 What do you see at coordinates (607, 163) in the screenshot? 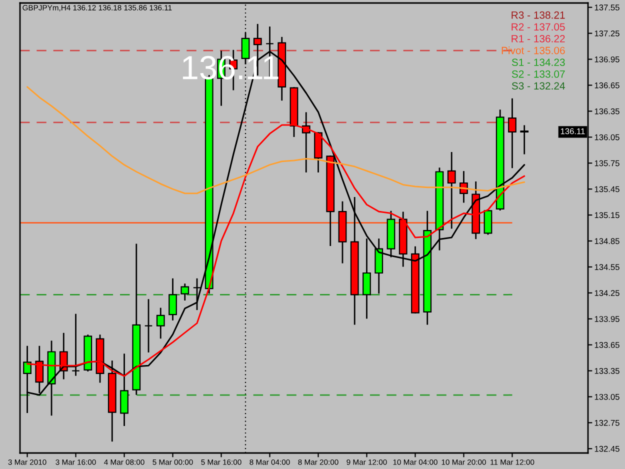
I see `y-tick-label: 135.75` at bounding box center [607, 163].